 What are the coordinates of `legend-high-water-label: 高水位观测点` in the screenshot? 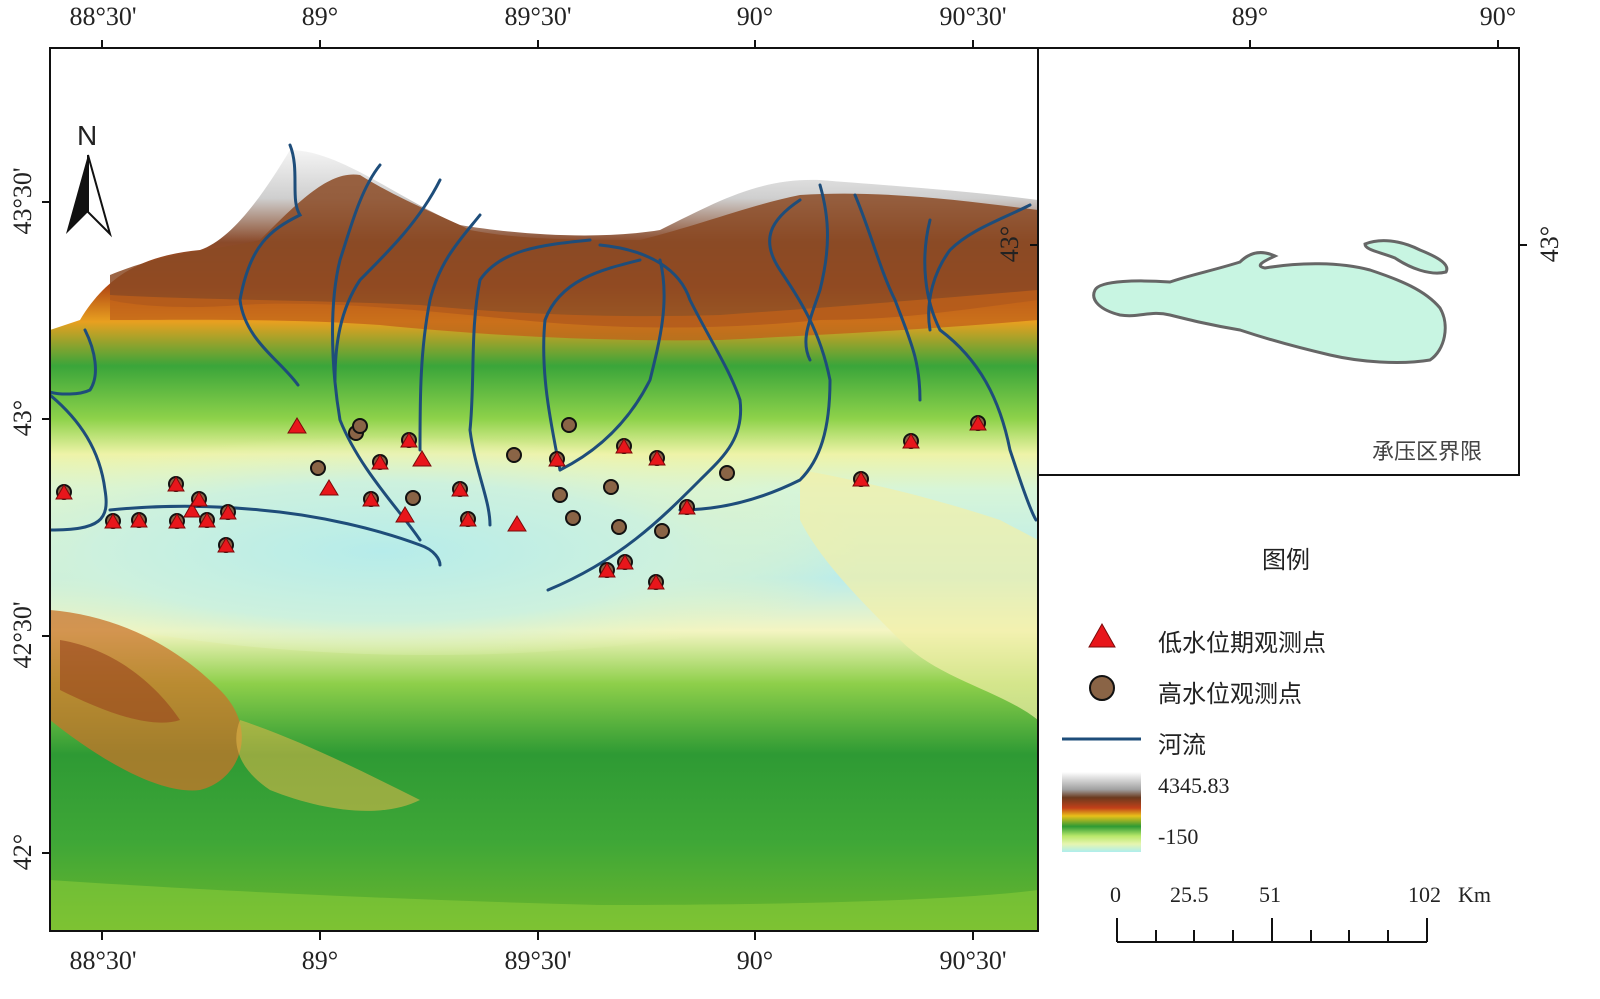 It's located at (1230, 694).